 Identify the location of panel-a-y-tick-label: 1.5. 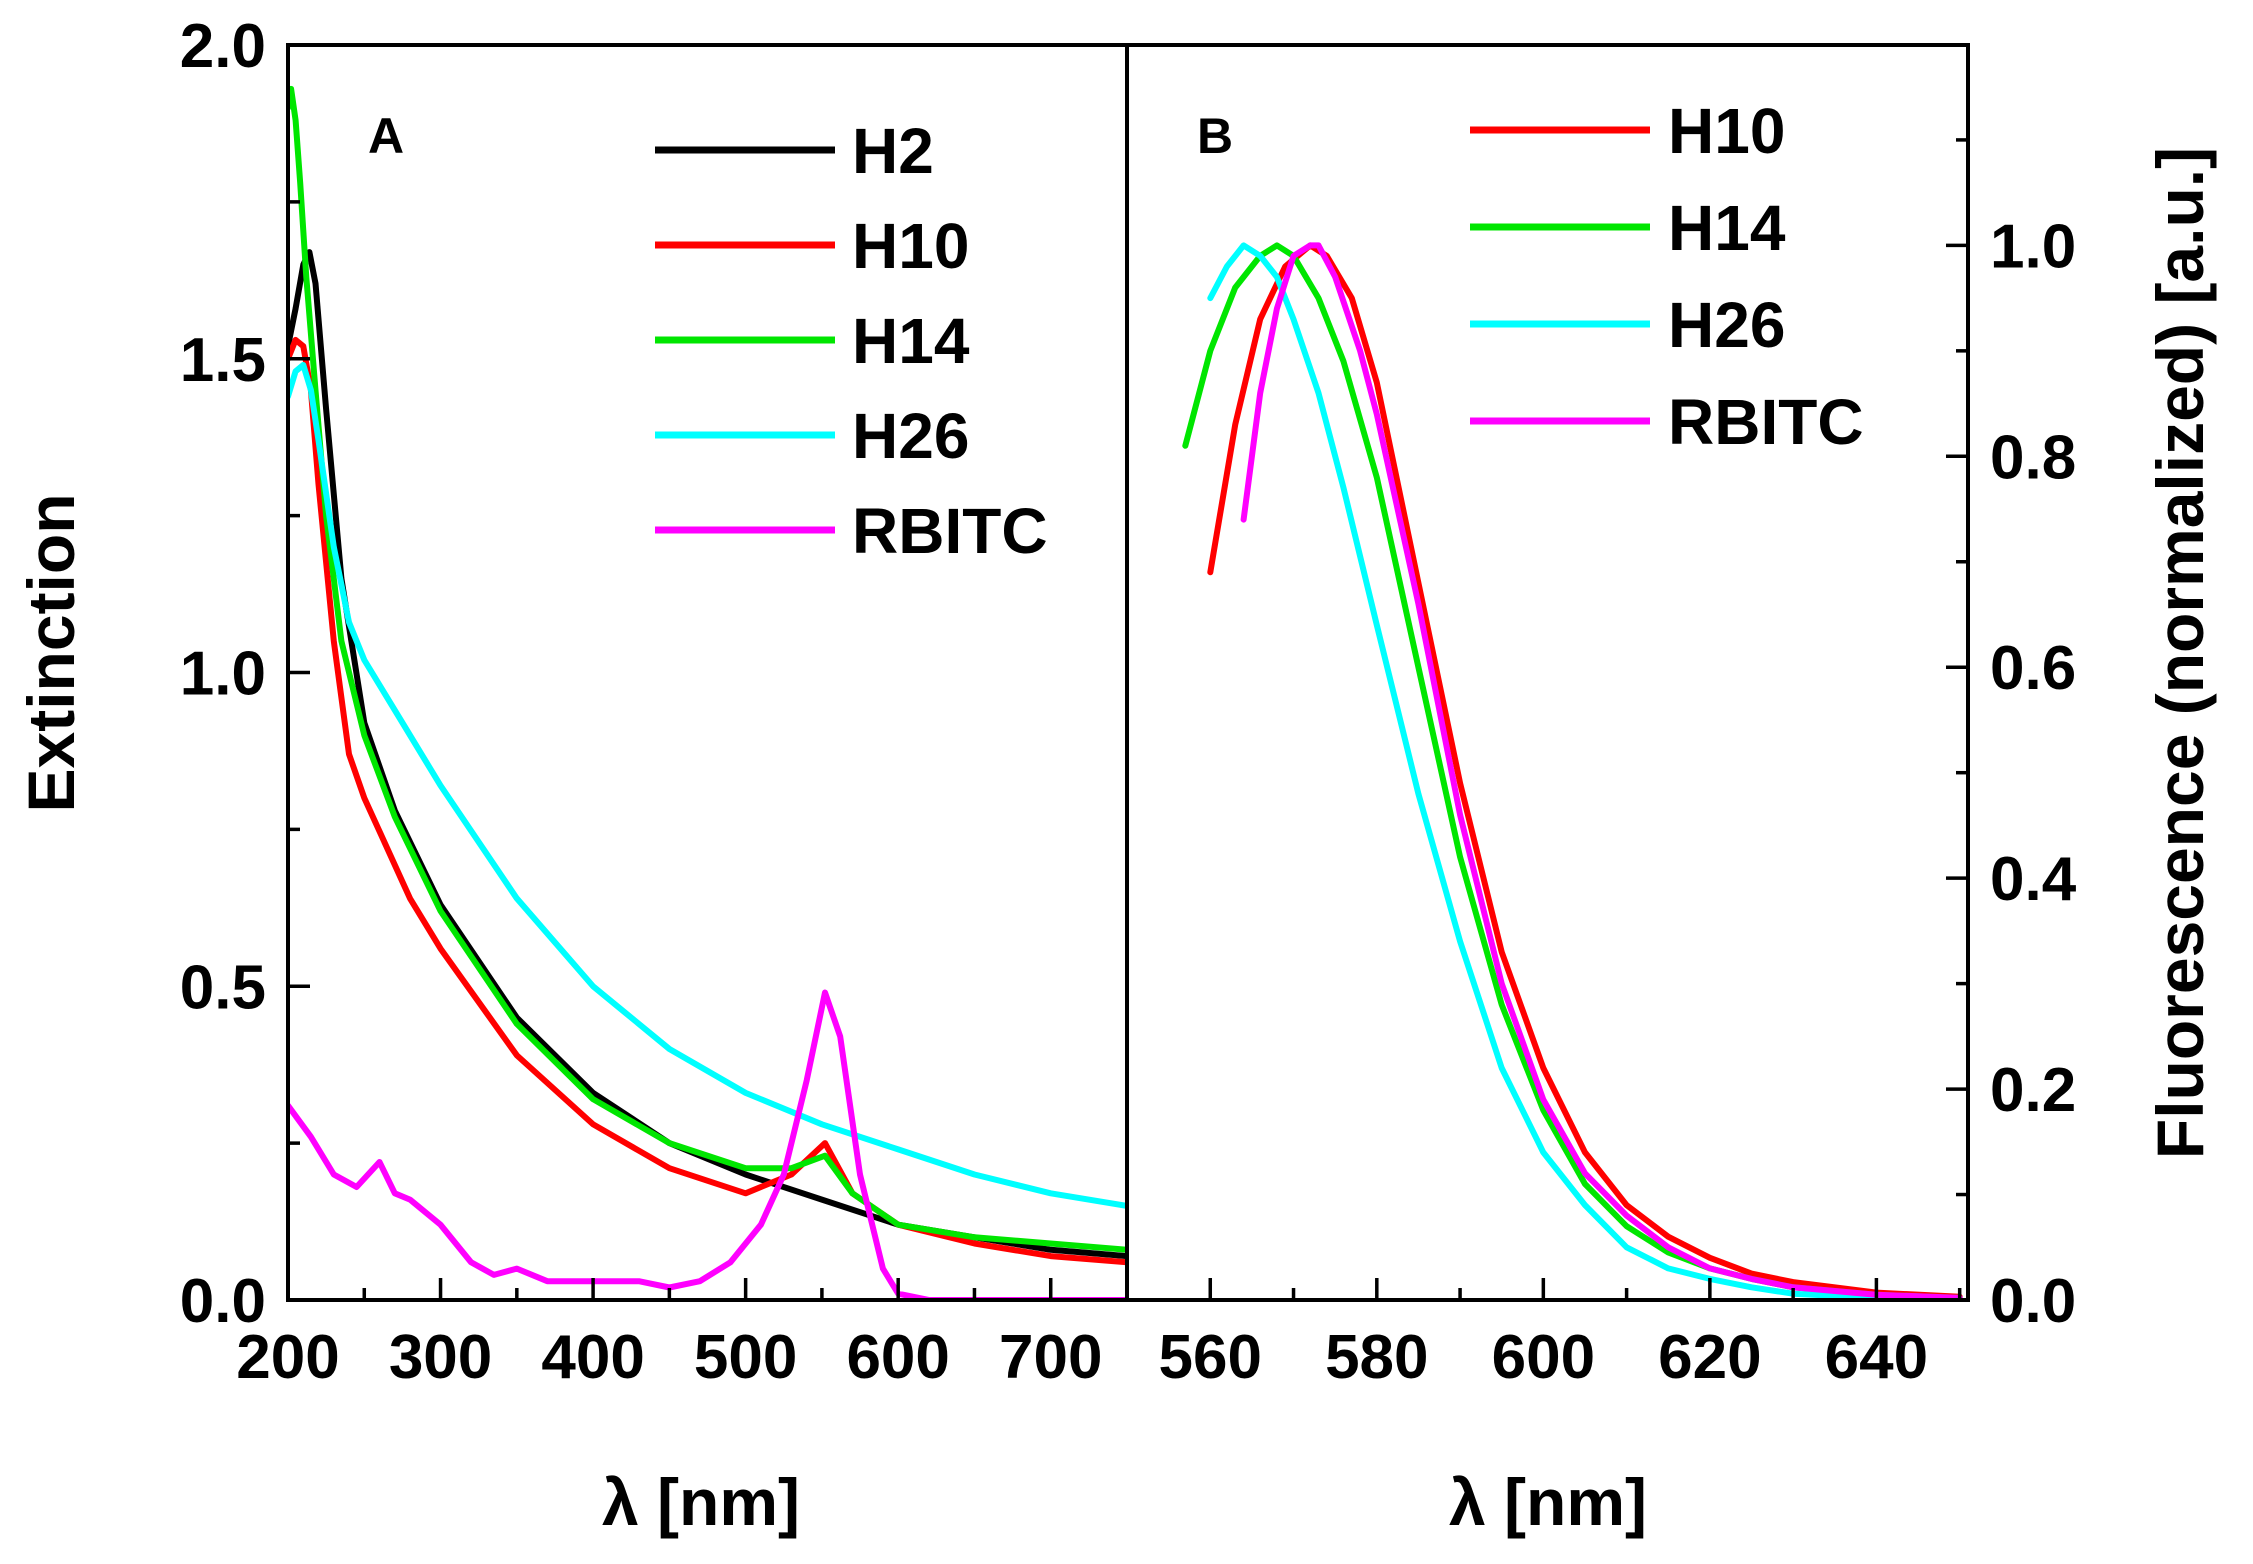
(223, 360).